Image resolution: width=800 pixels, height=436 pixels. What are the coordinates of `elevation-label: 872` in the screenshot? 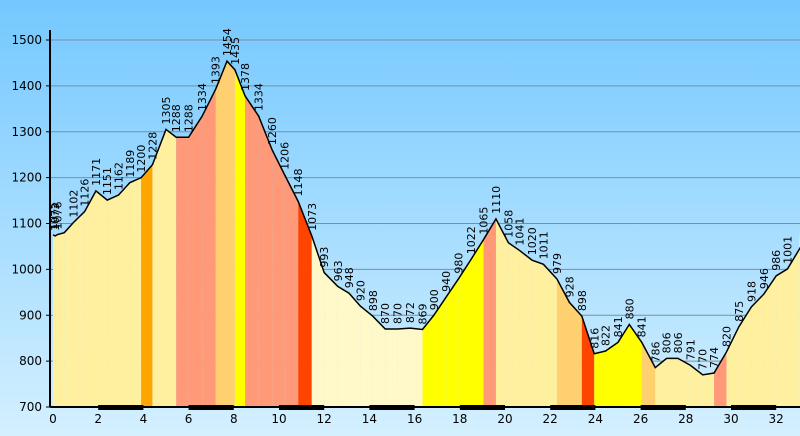 It's located at (410, 312).